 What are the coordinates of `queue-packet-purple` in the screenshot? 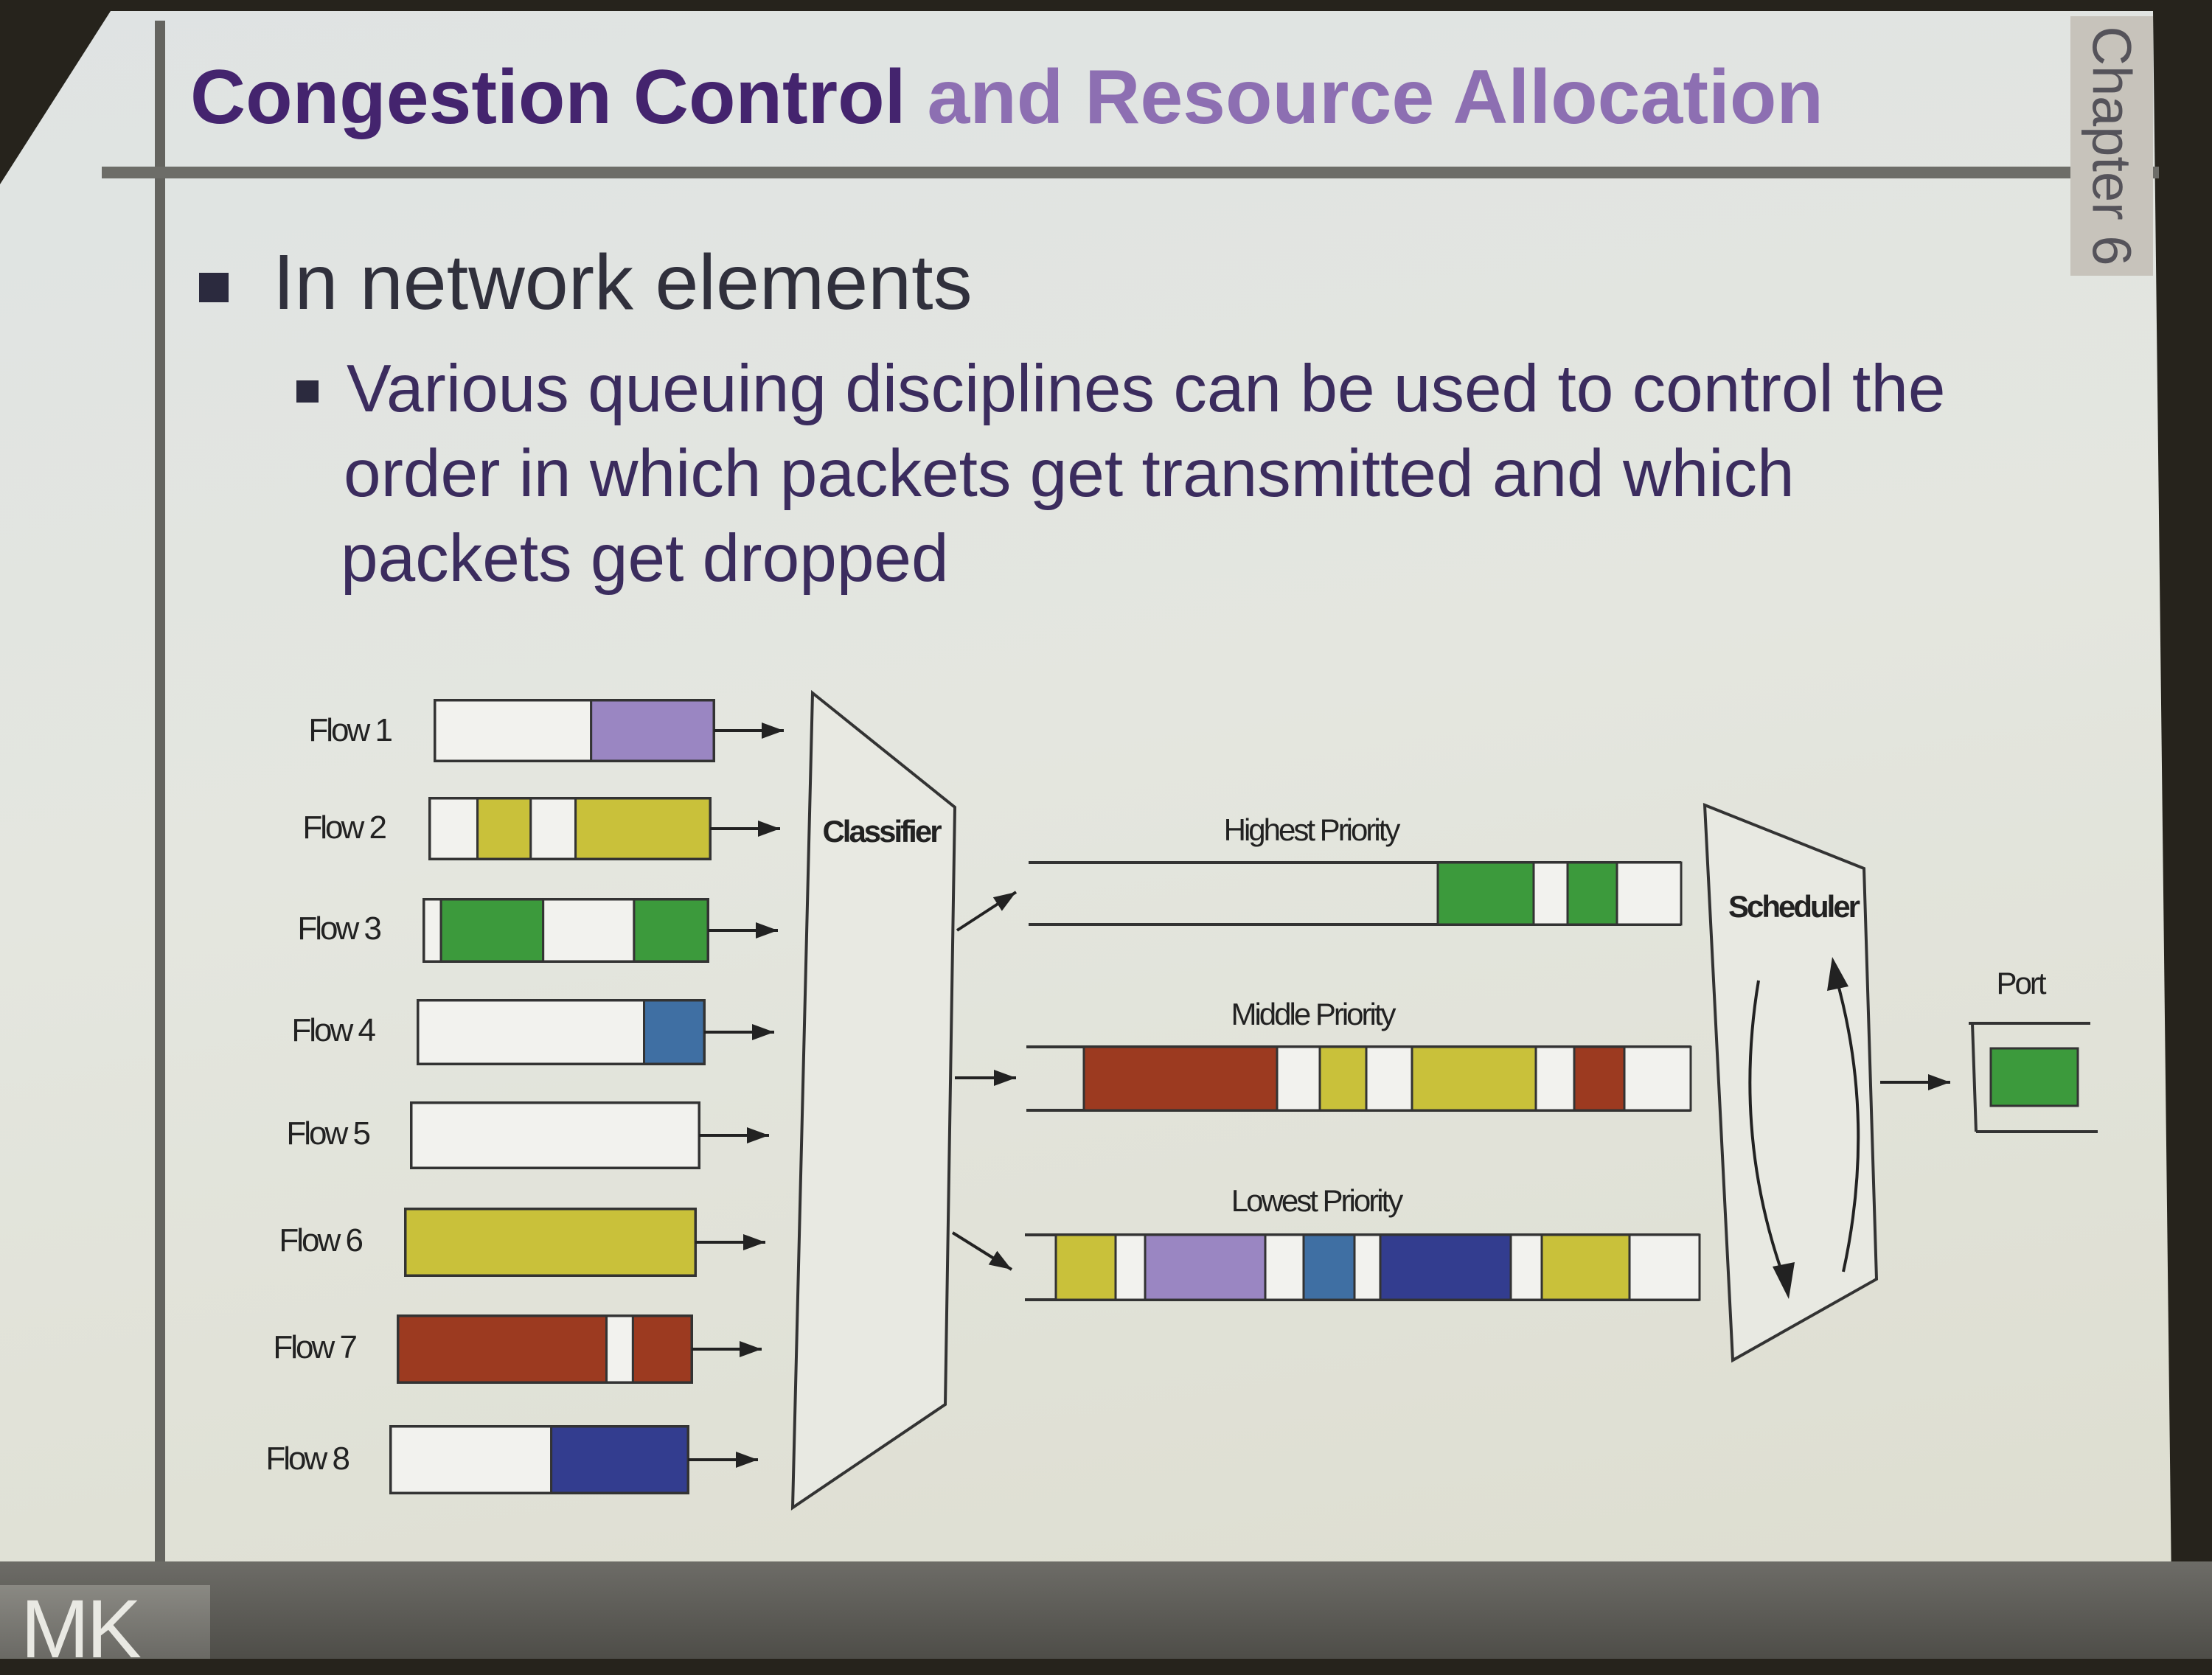 It's located at (1205, 1267).